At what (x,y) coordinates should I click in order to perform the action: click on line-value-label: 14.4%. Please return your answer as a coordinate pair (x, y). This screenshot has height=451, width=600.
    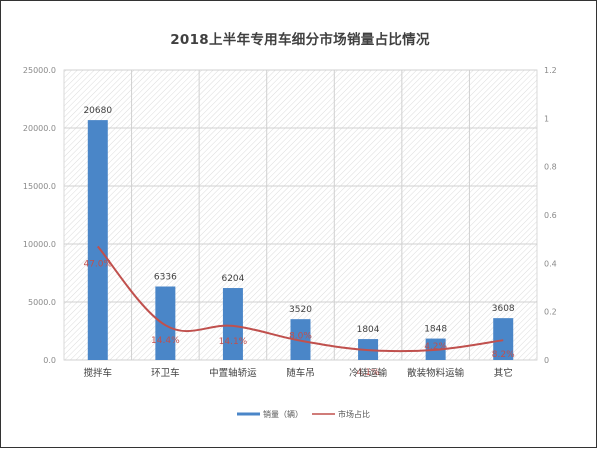
    Looking at the image, I should click on (165, 341).